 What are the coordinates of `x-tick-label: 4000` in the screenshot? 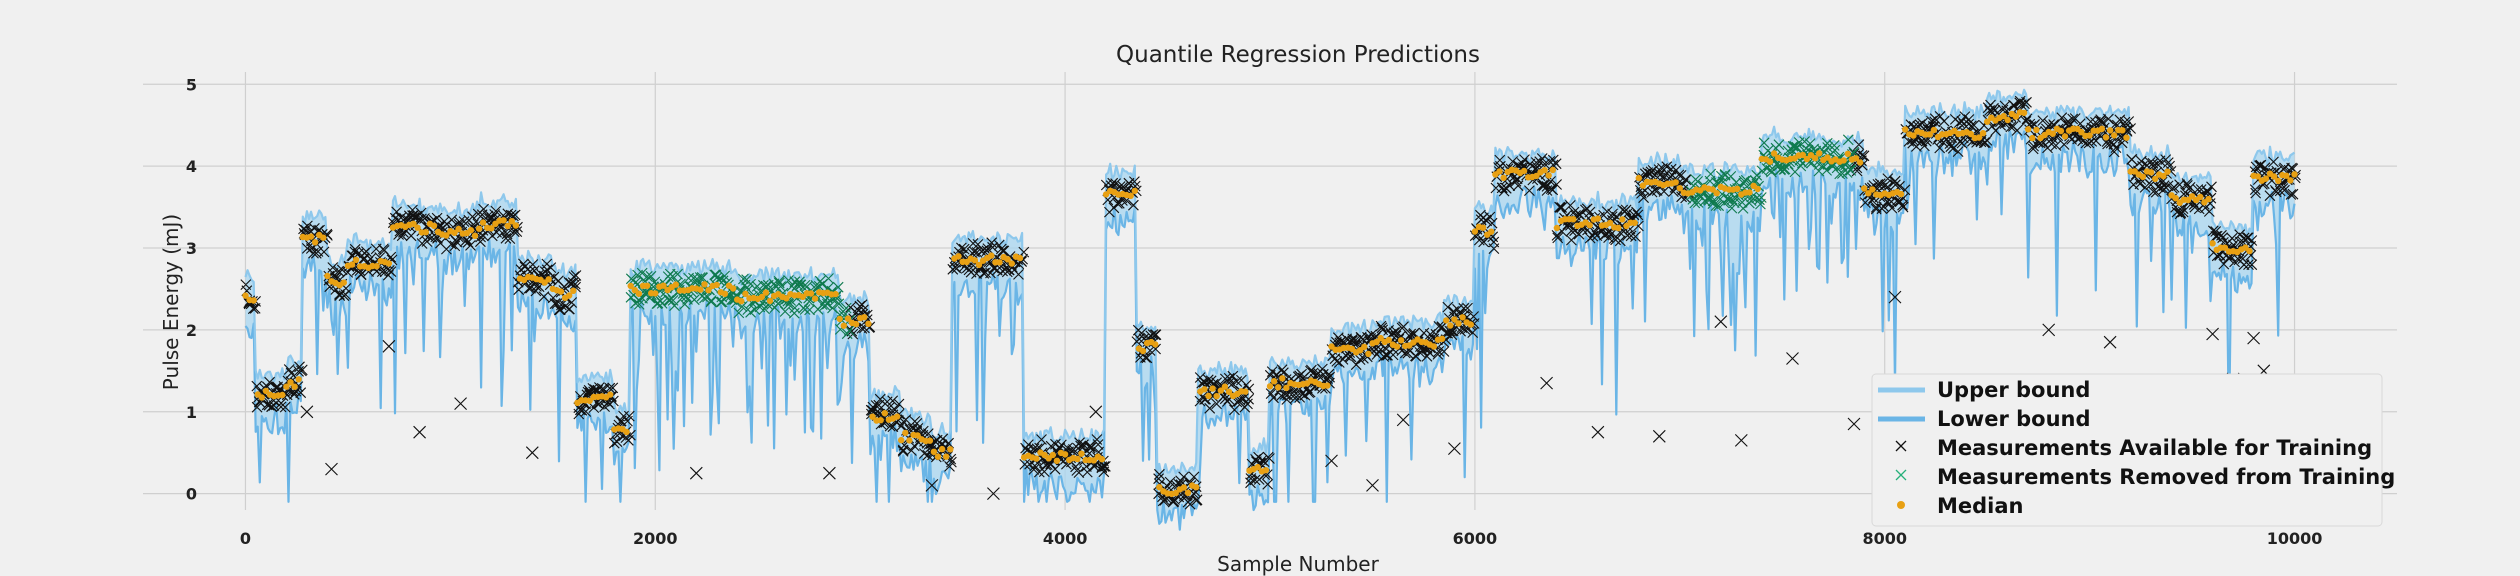 It's located at (1065, 538).